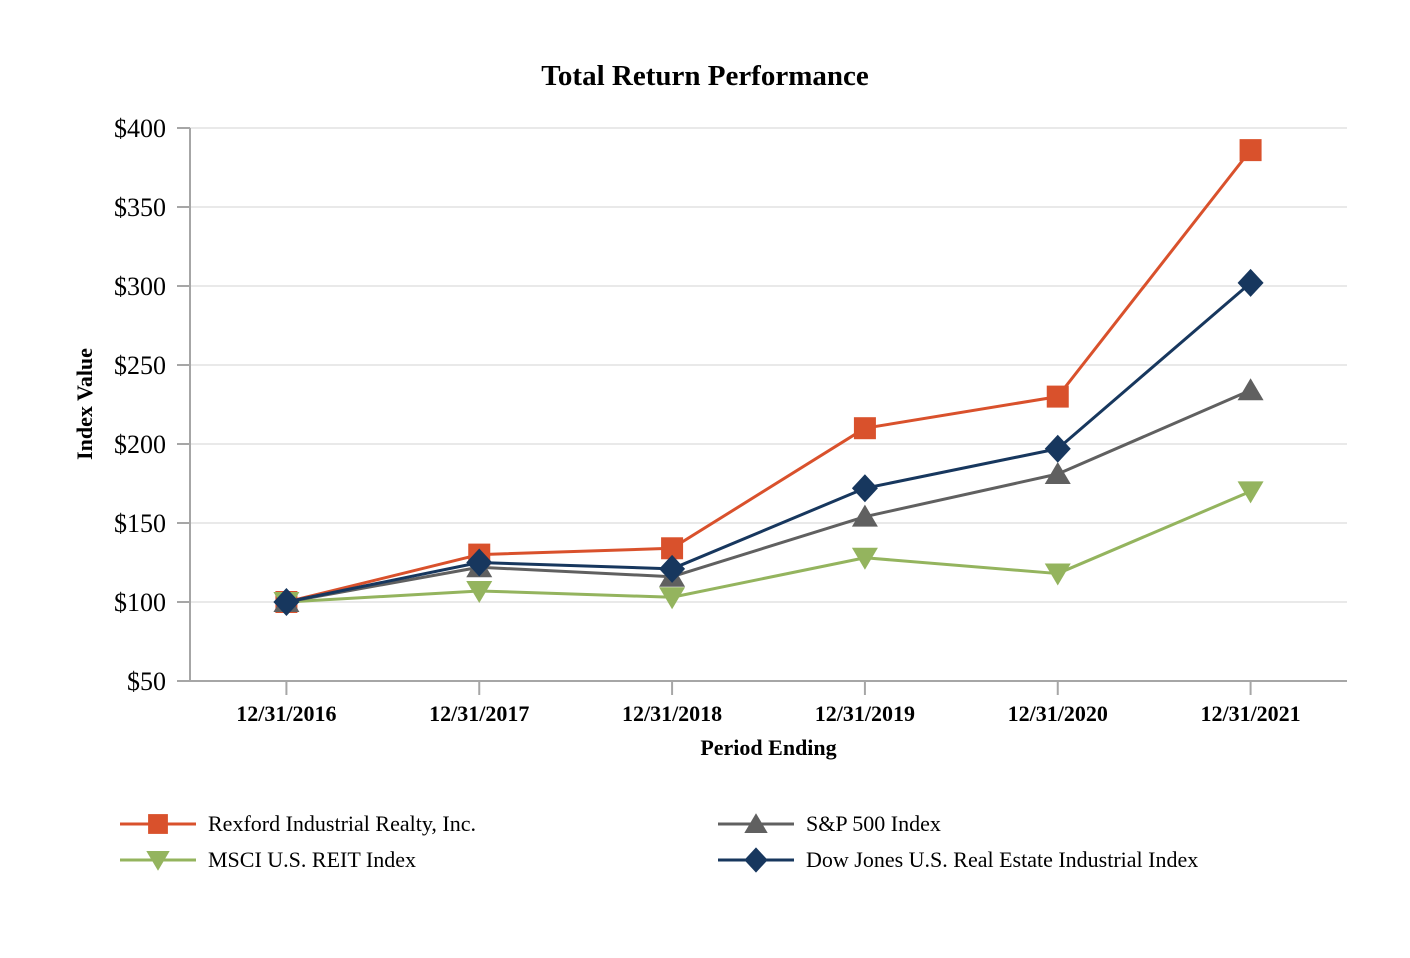 The width and height of the screenshot is (1410, 958). What do you see at coordinates (873, 823) in the screenshot?
I see `legend-label: S&P 500 Index` at bounding box center [873, 823].